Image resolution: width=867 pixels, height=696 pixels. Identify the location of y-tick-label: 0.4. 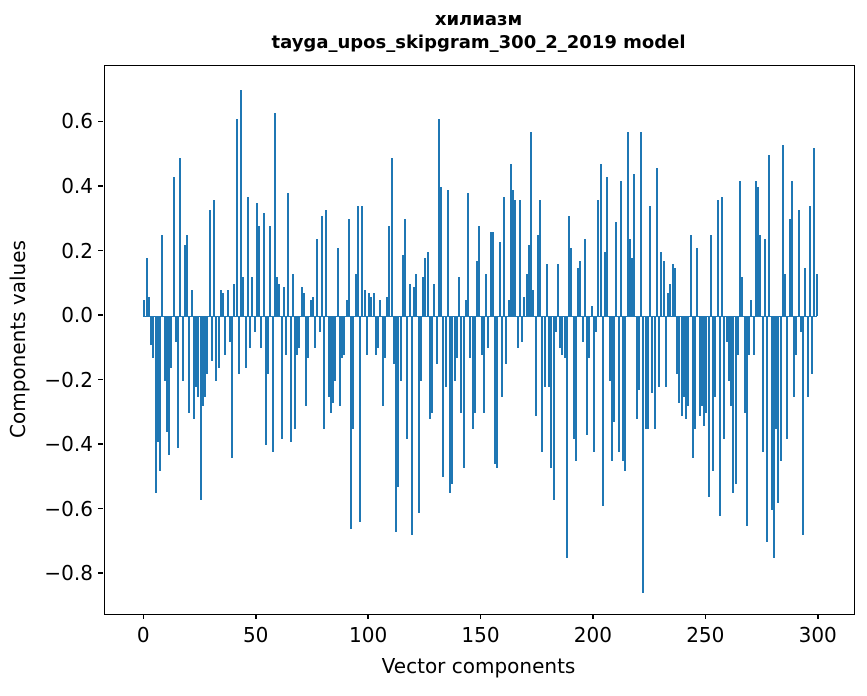
(77, 186).